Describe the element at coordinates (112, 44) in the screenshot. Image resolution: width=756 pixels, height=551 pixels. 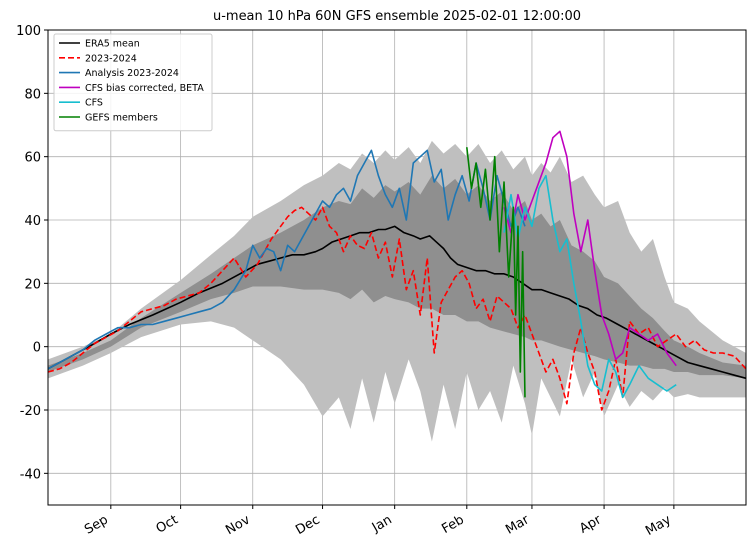
I see `legend-label: ERA5 mean` at that location.